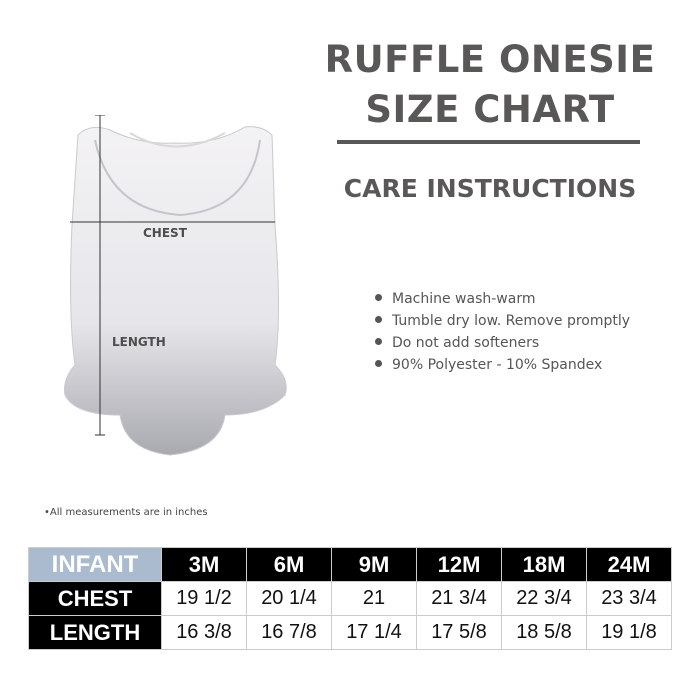 The image size is (700, 700). I want to click on size-header: 24M, so click(629, 564).